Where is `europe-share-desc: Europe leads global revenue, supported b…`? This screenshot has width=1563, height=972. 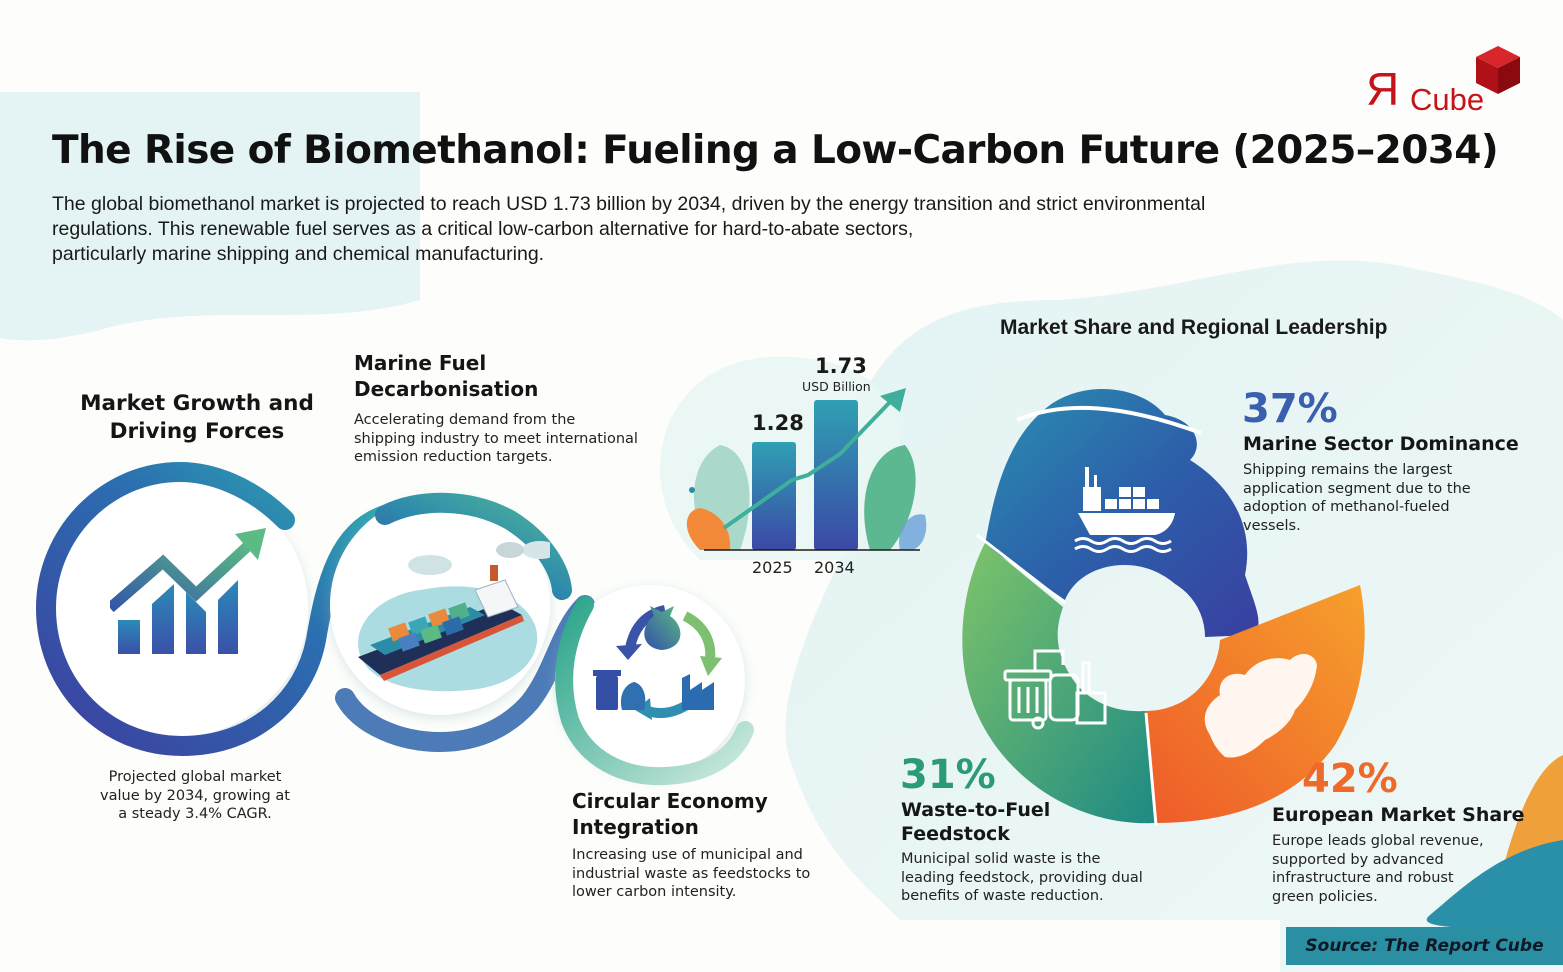 europe-share-desc: Europe leads global revenue, supported b… is located at coordinates (1378, 869).